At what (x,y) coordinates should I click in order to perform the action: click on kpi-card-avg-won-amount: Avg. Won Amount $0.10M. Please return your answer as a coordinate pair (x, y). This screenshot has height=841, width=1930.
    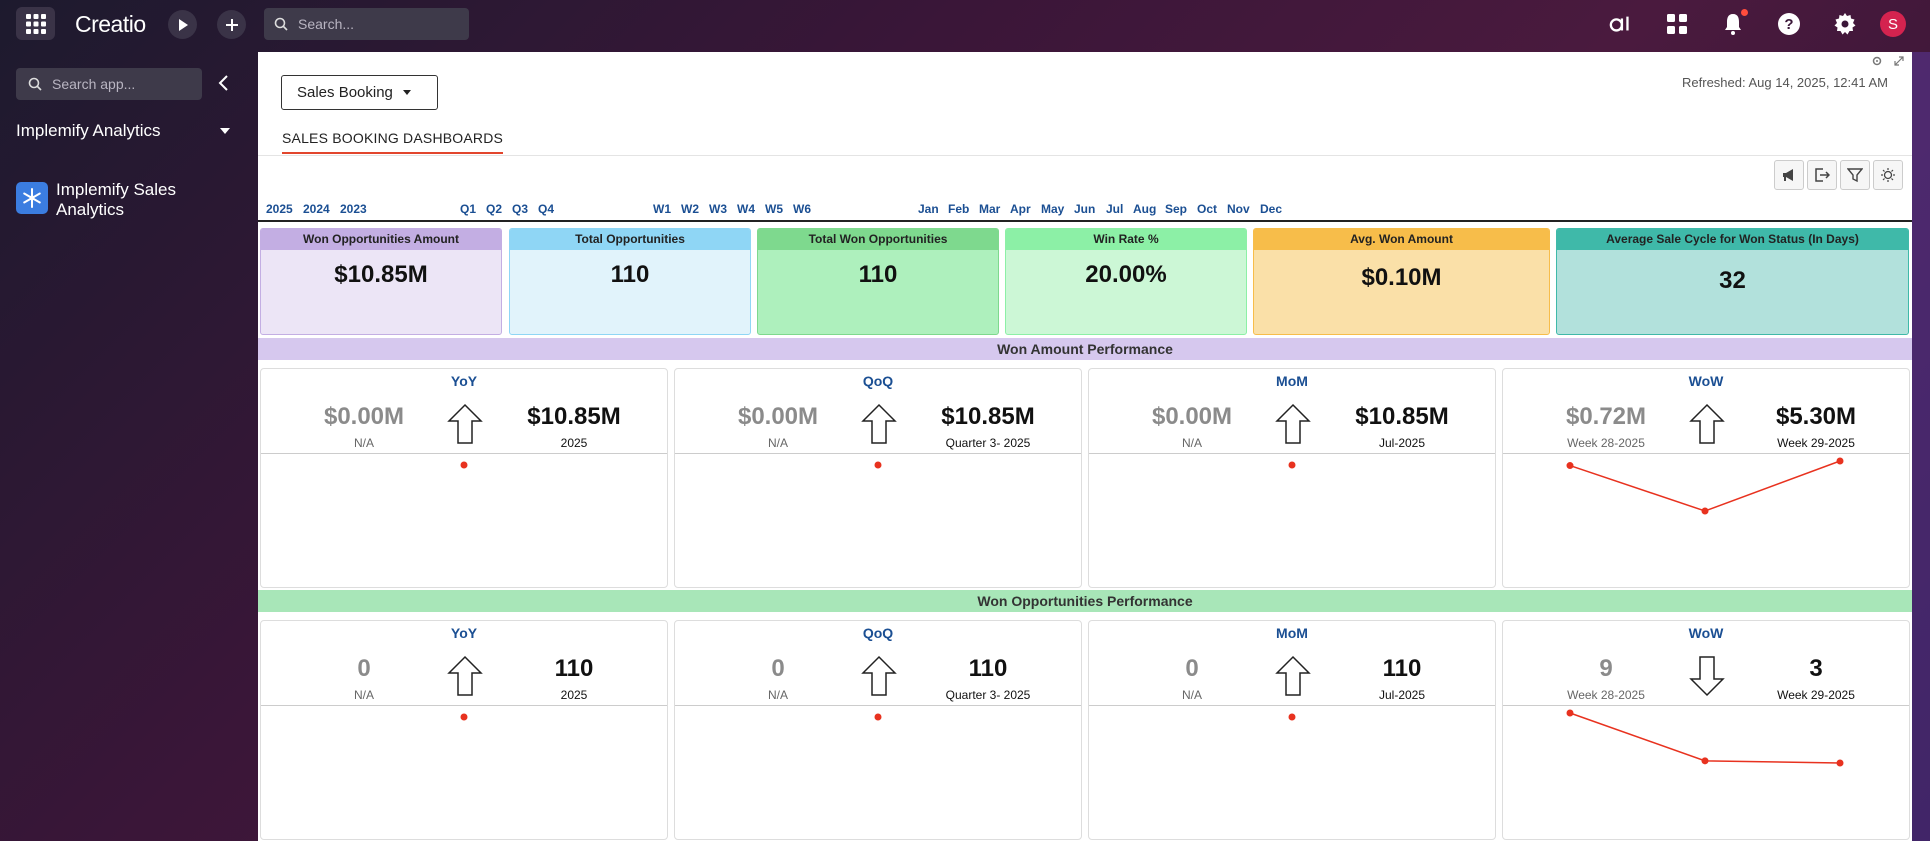
    Looking at the image, I should click on (1401, 281).